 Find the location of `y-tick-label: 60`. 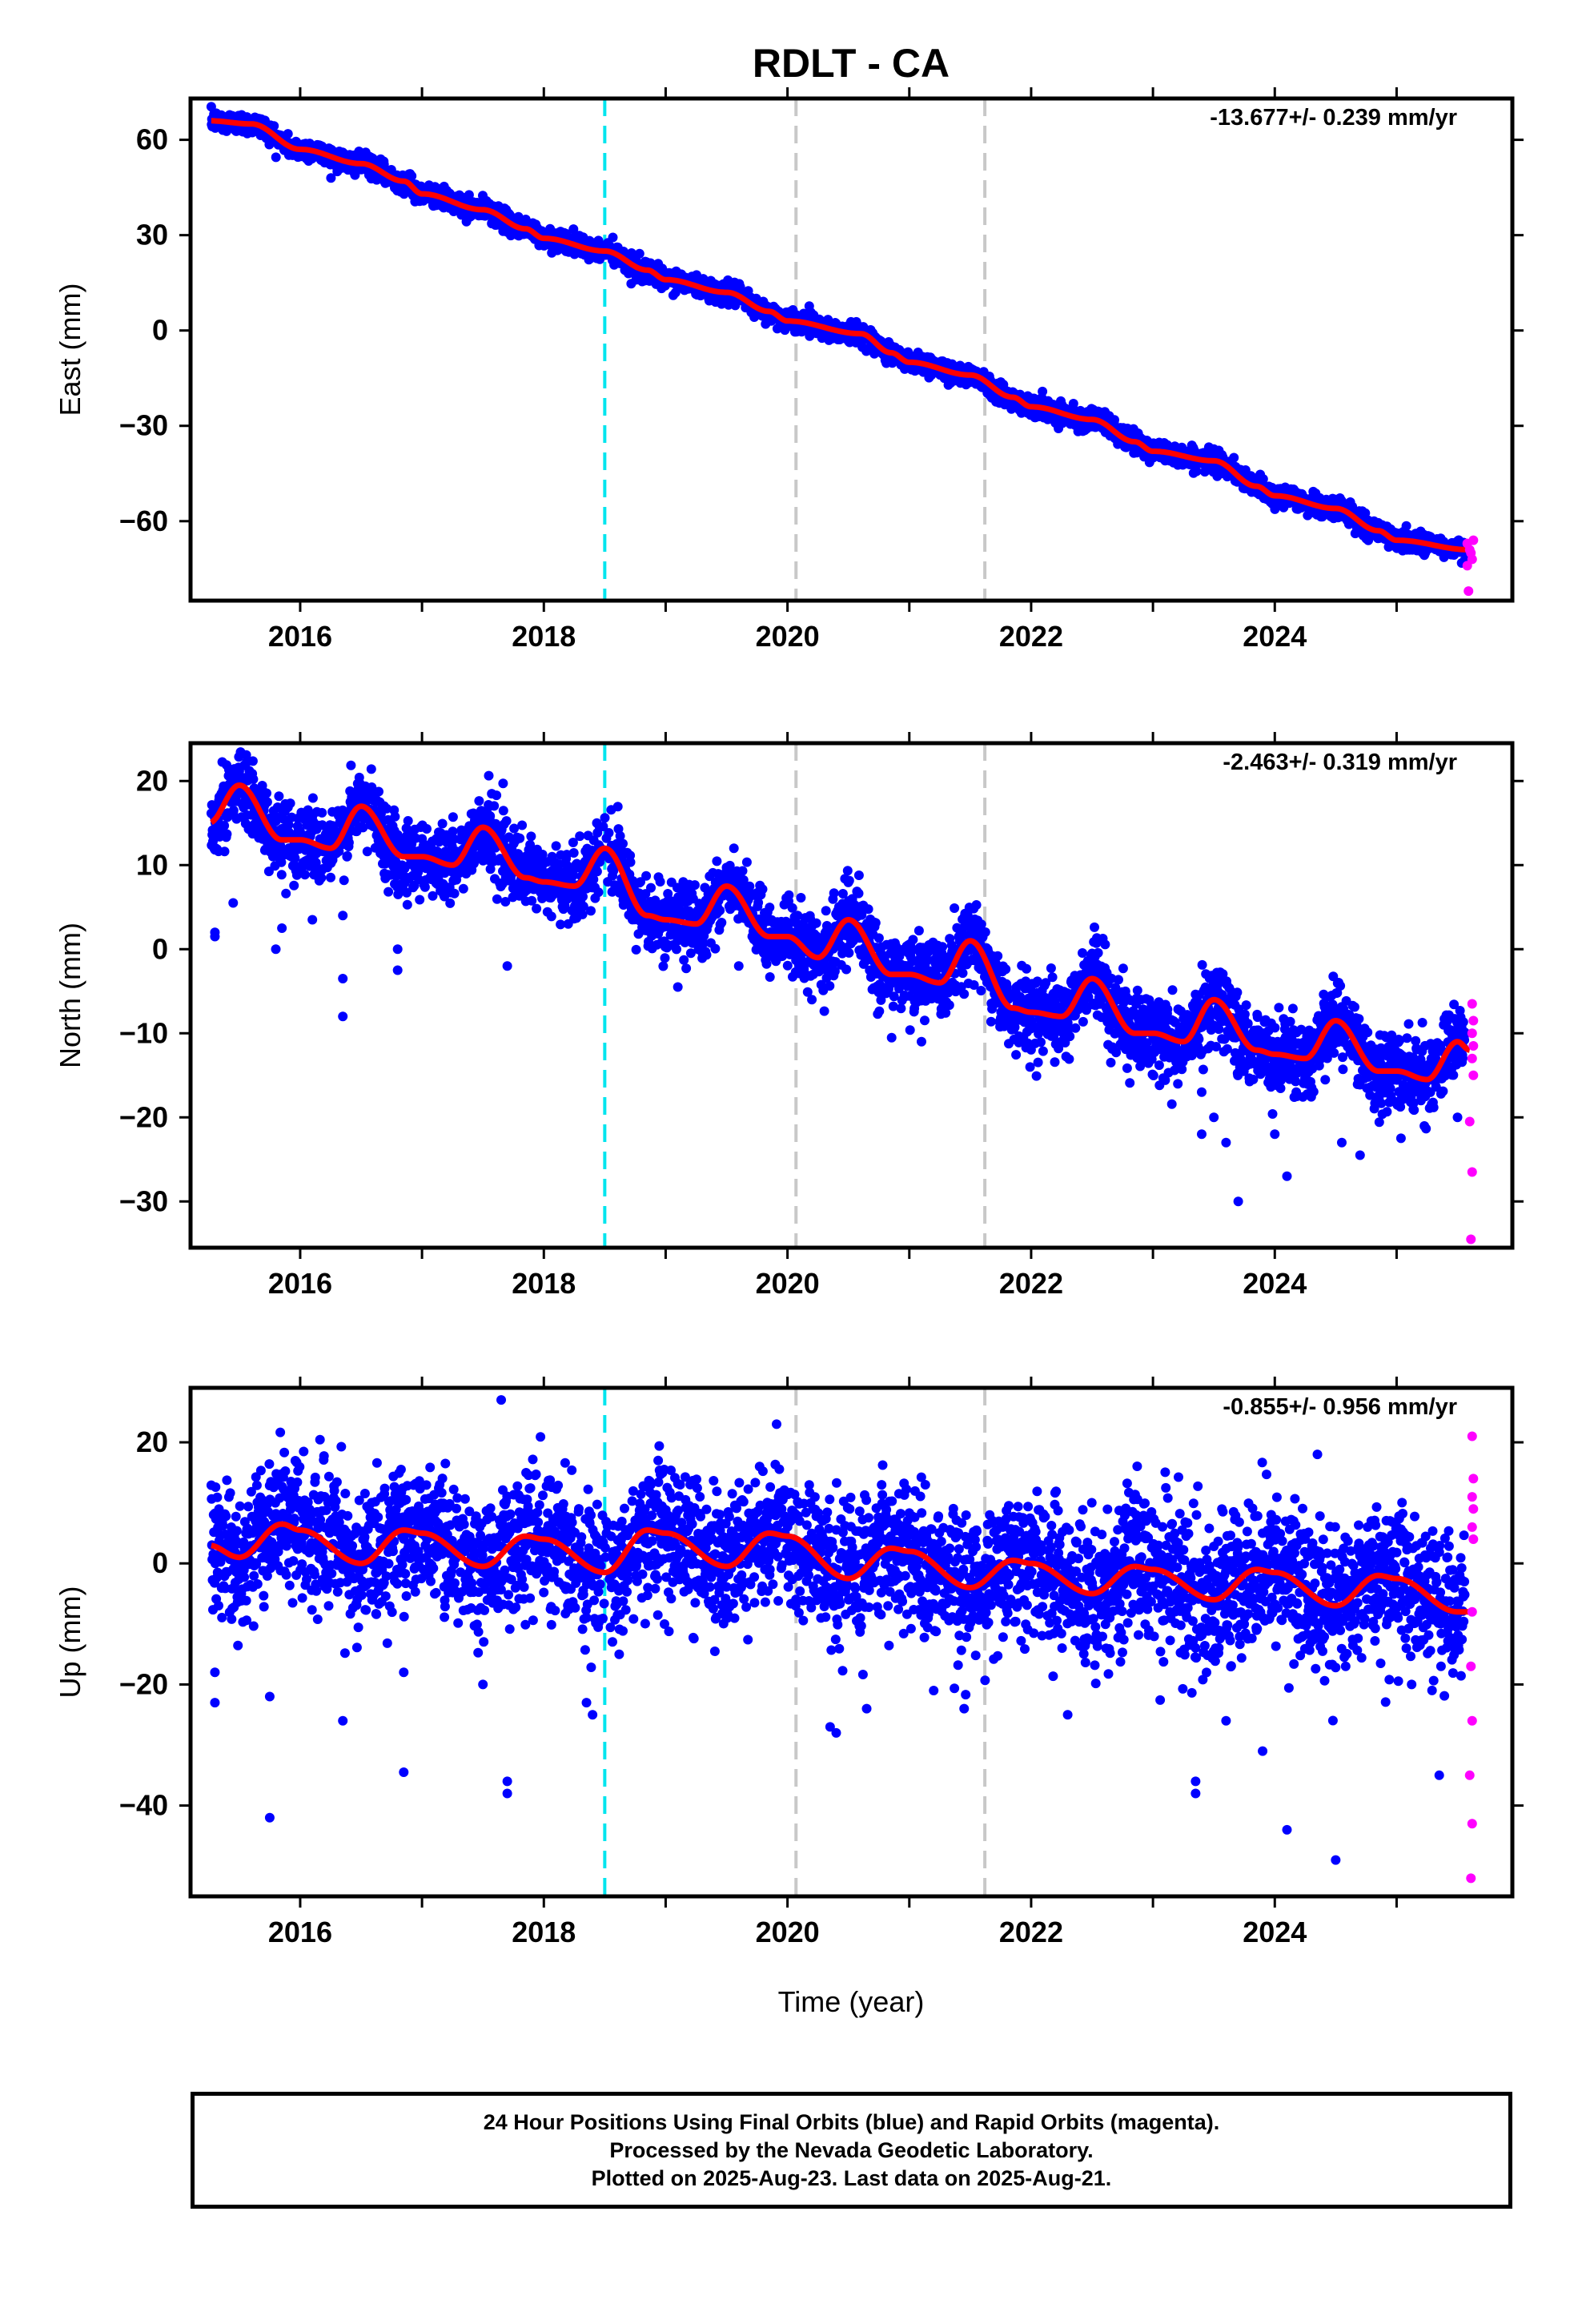

y-tick-label: 60 is located at coordinates (152, 139).